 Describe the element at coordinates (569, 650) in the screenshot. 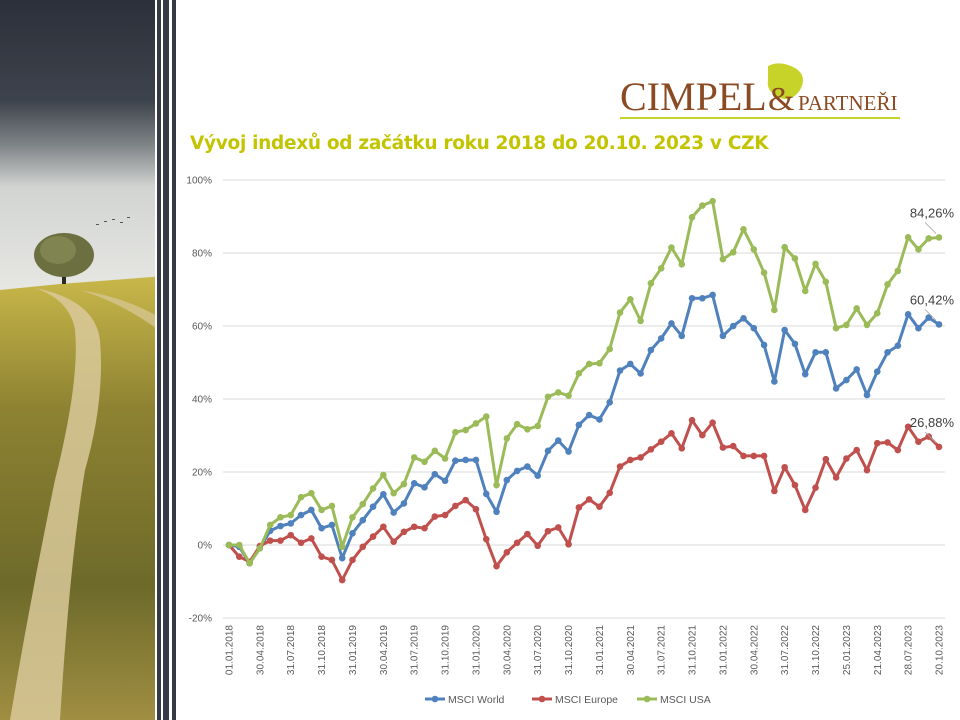

I see `x-tick-label: 31.10.2020` at that location.